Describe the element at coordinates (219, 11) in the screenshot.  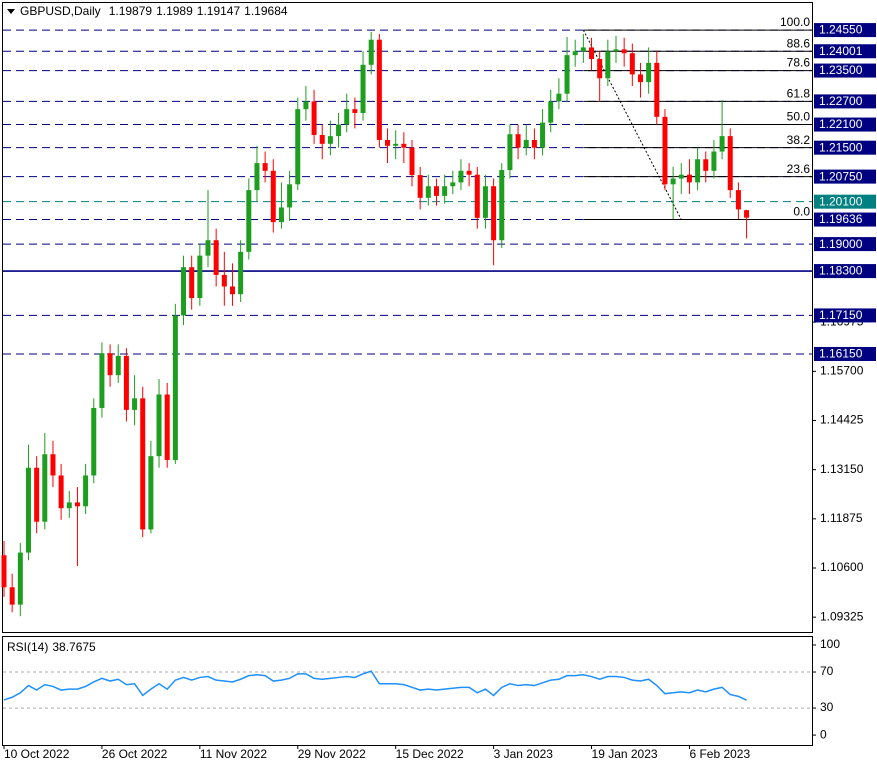
I see `last-low: 1.19147` at that location.